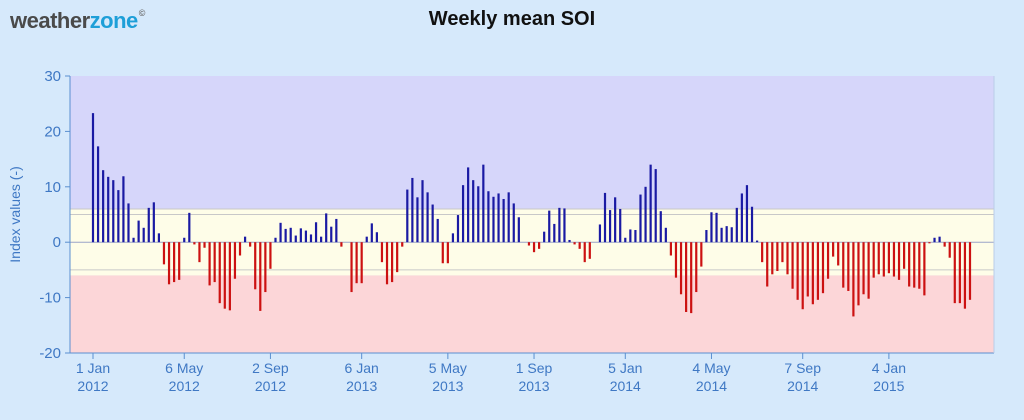  I want to click on x-tick-label-date: 4 May, so click(711, 368).